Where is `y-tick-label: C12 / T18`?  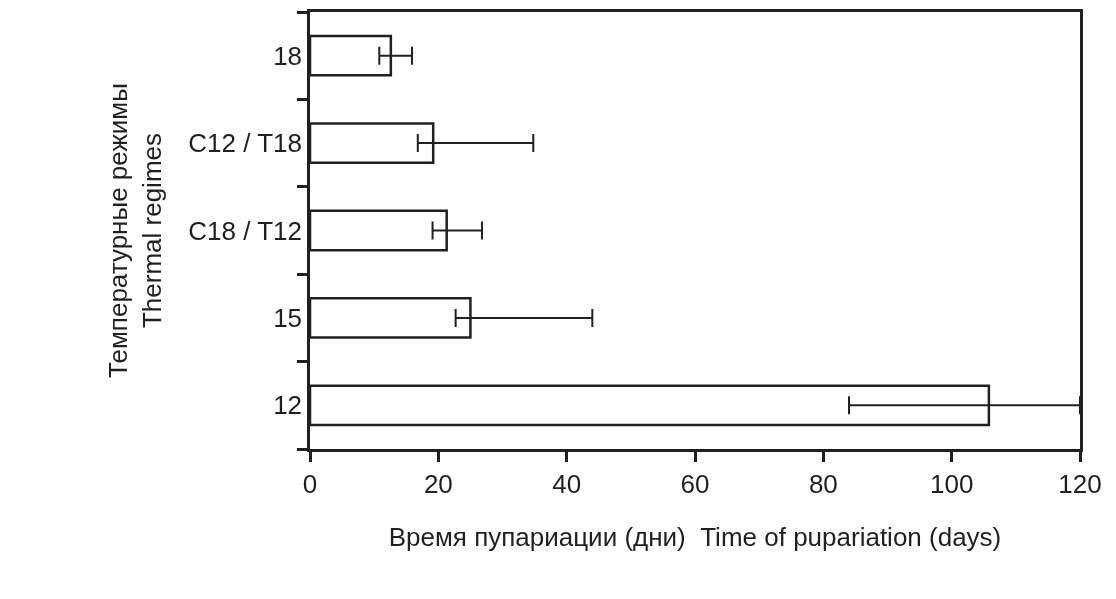 y-tick-label: C12 / T18 is located at coordinates (245, 143).